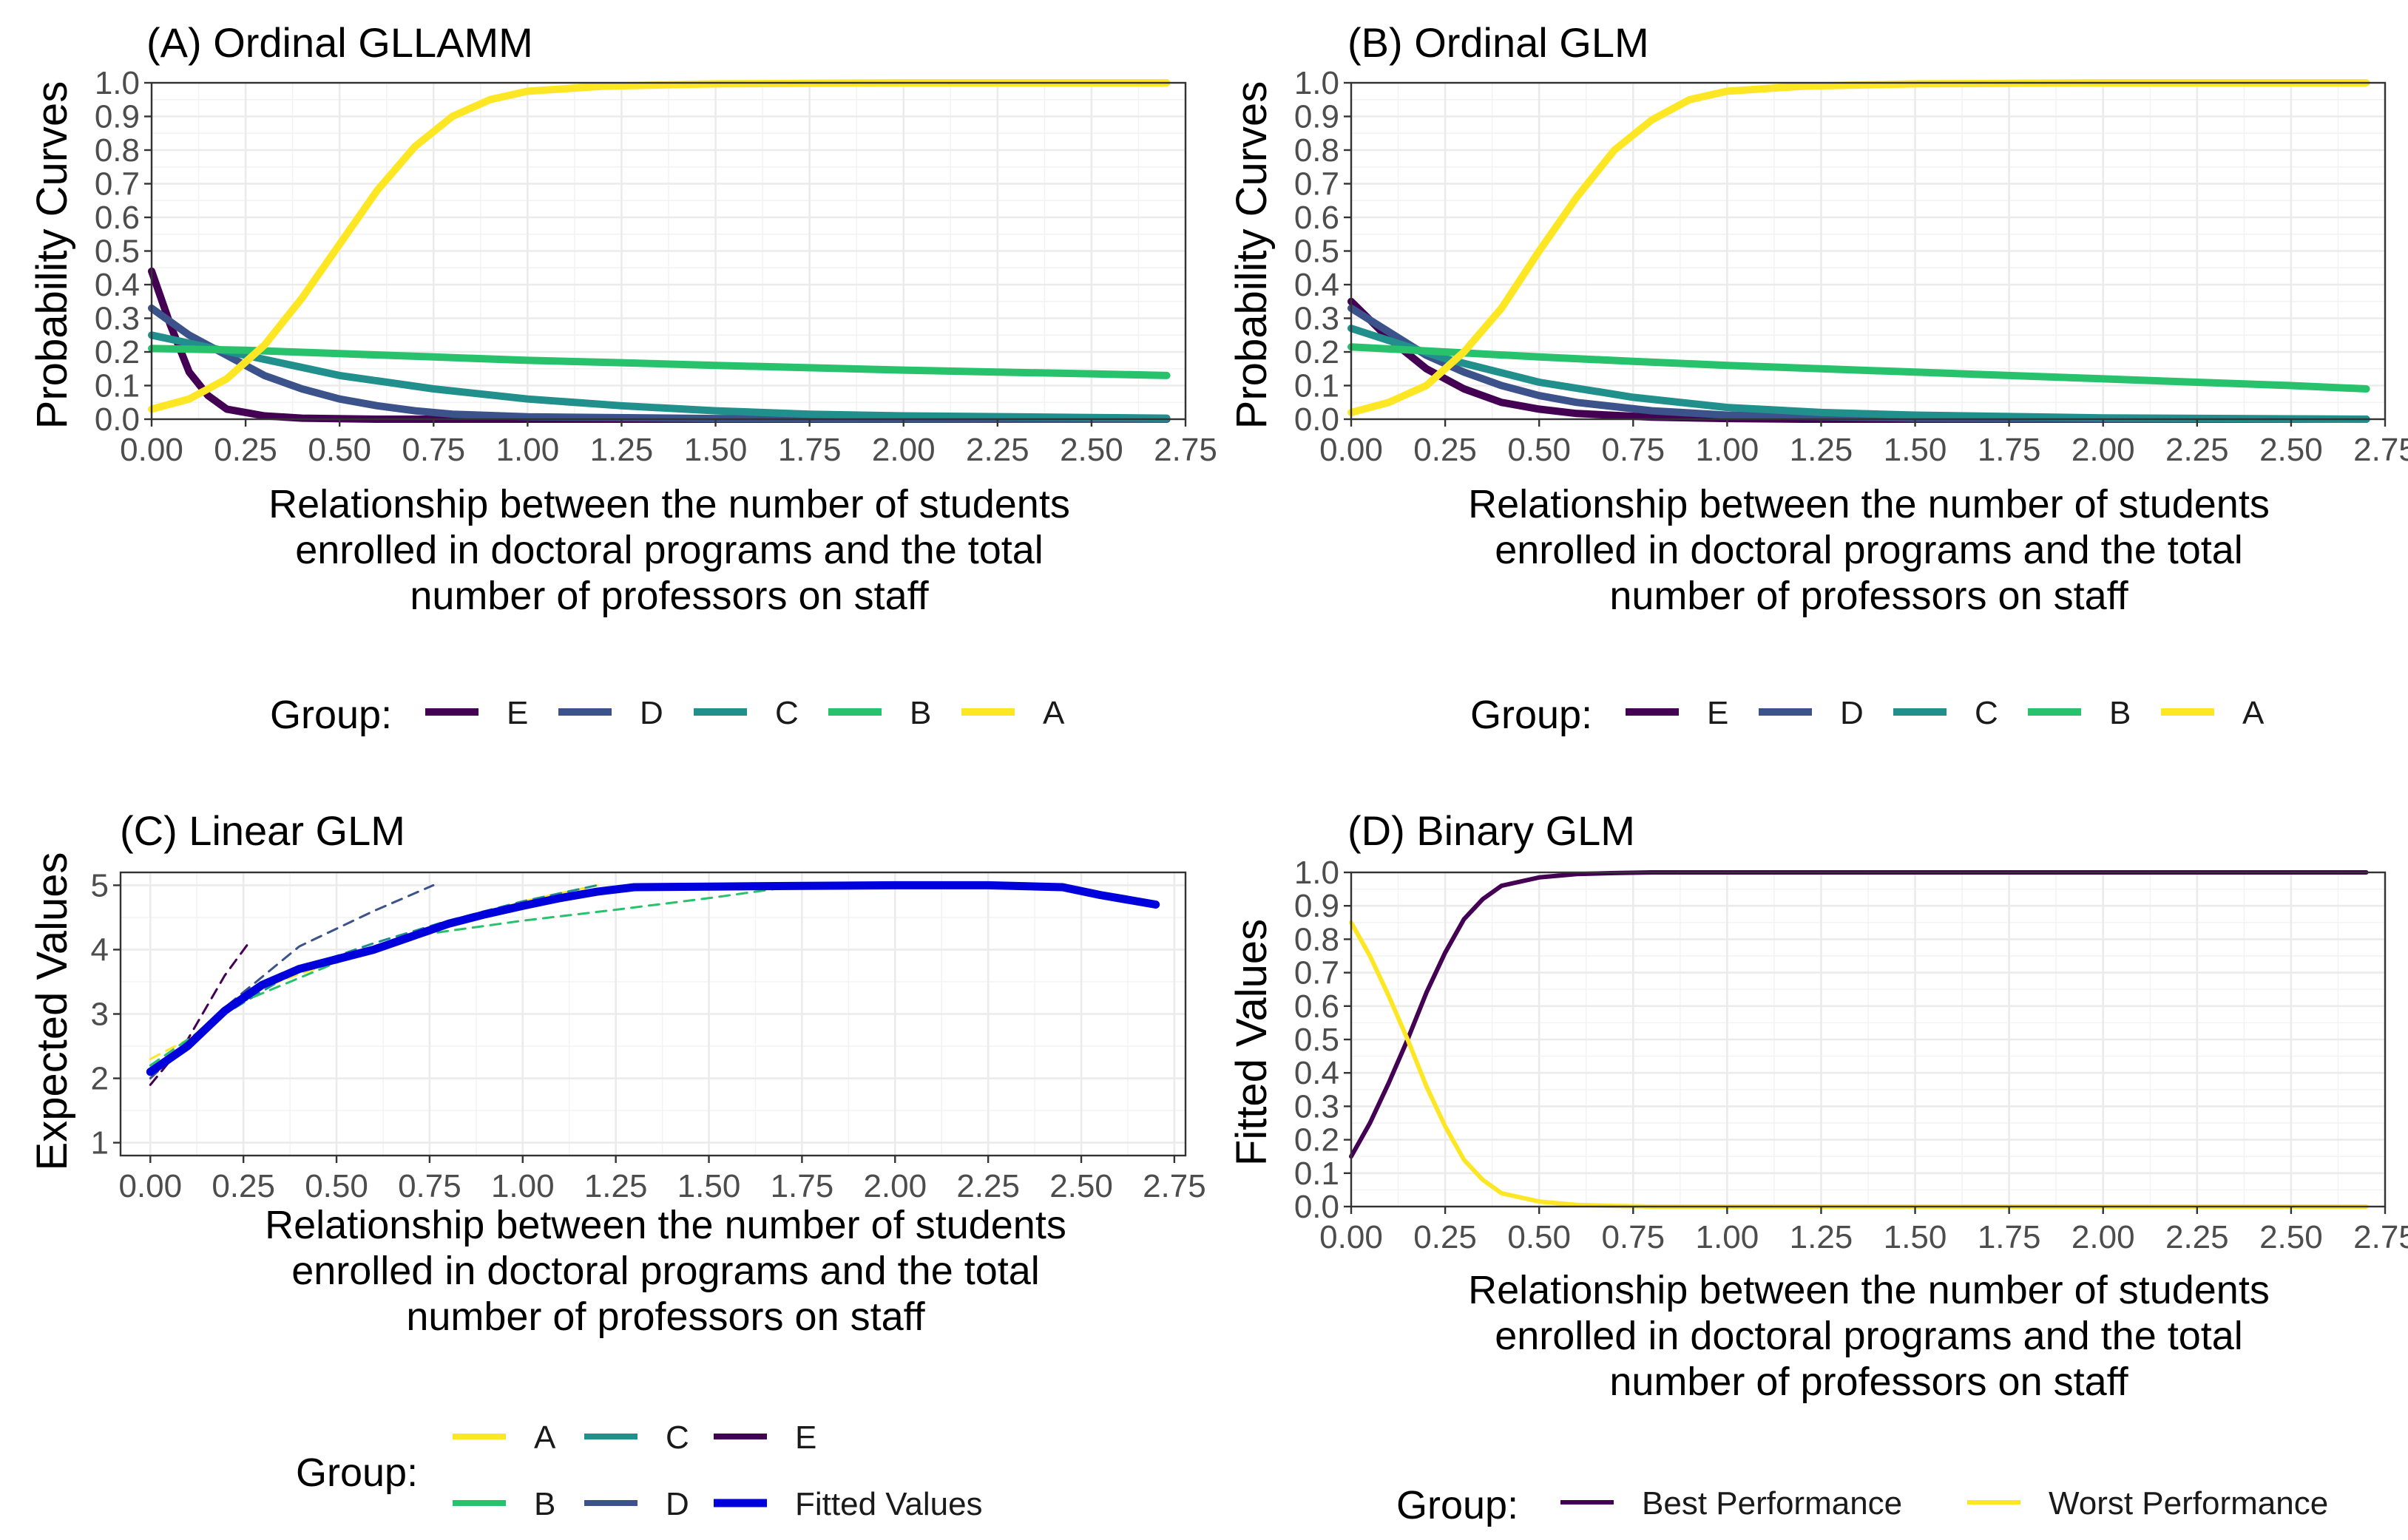 This screenshot has width=2408, height=1540. Describe the element at coordinates (544, 1504) in the screenshot. I see `panel-c-legend-label-b: B` at that location.